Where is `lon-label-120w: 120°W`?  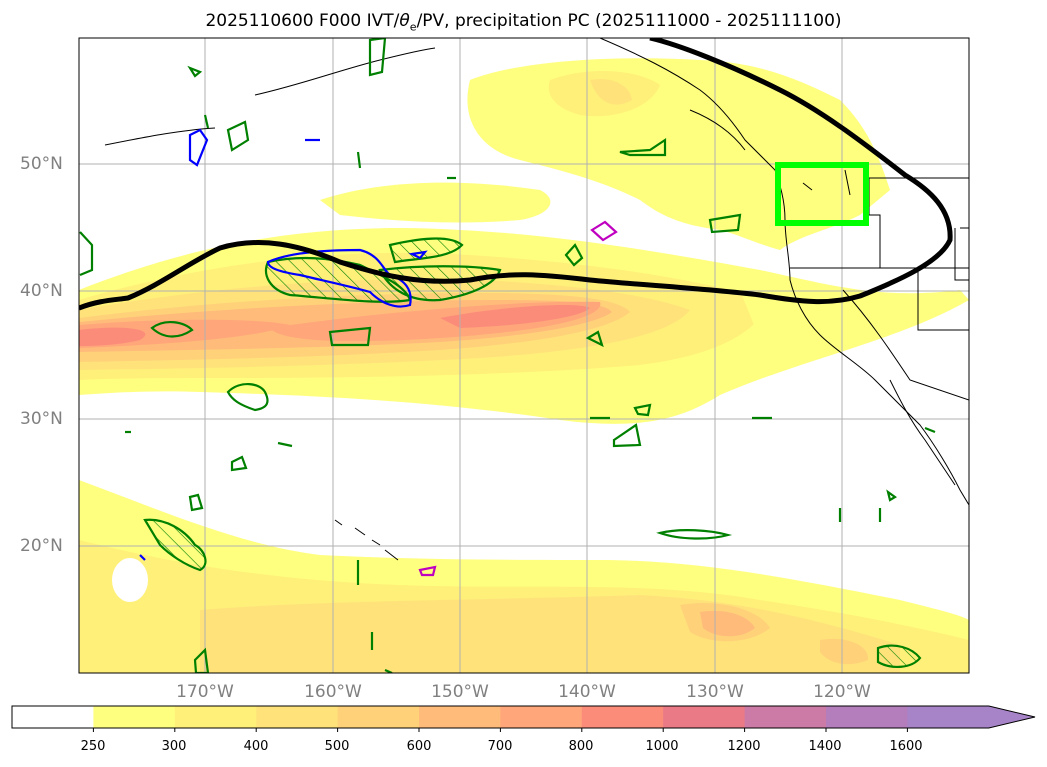 lon-label-120w: 120°W is located at coordinates (842, 692).